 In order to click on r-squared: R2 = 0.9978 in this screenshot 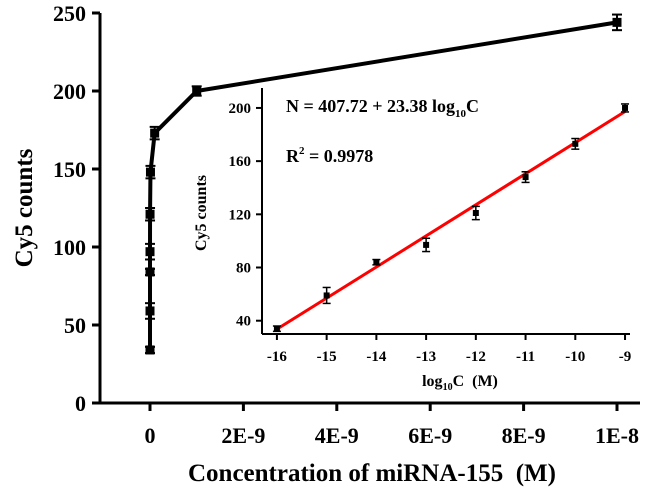, I will do `click(329, 155)`.